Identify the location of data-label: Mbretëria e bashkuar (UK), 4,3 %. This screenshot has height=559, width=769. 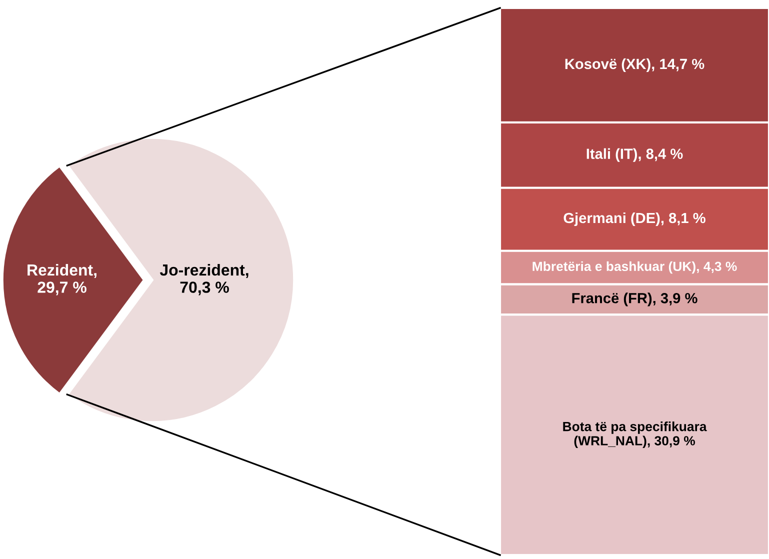
(634, 267).